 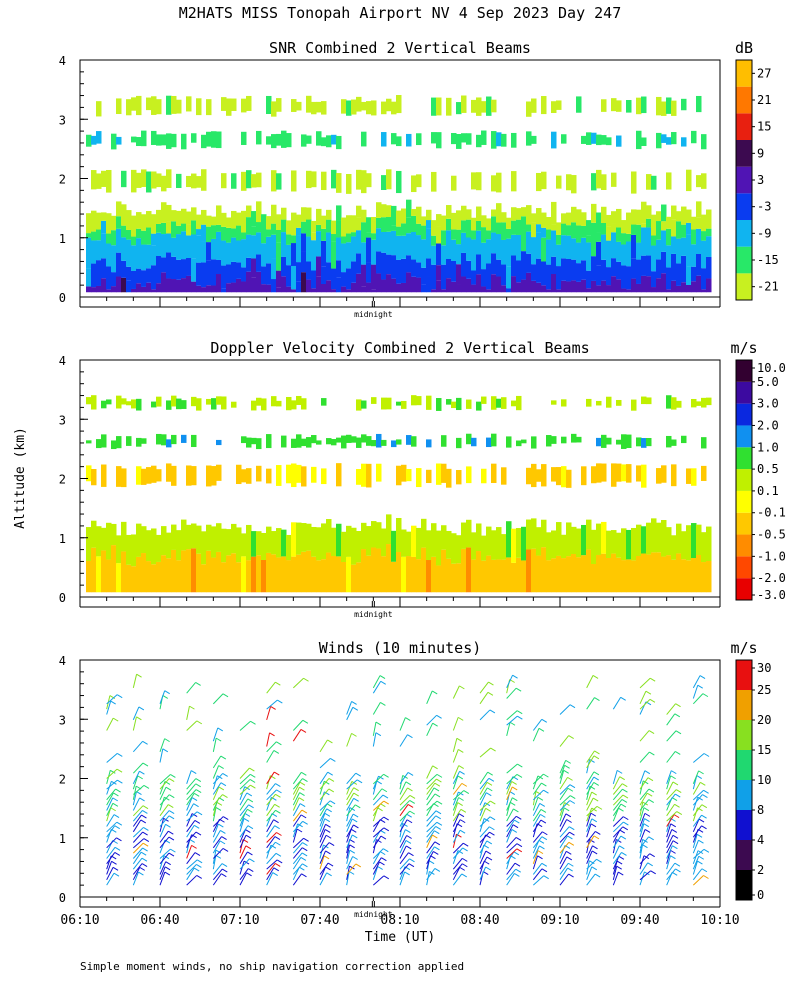 I want to click on colorbar-label: 3.0, so click(x=768, y=404).